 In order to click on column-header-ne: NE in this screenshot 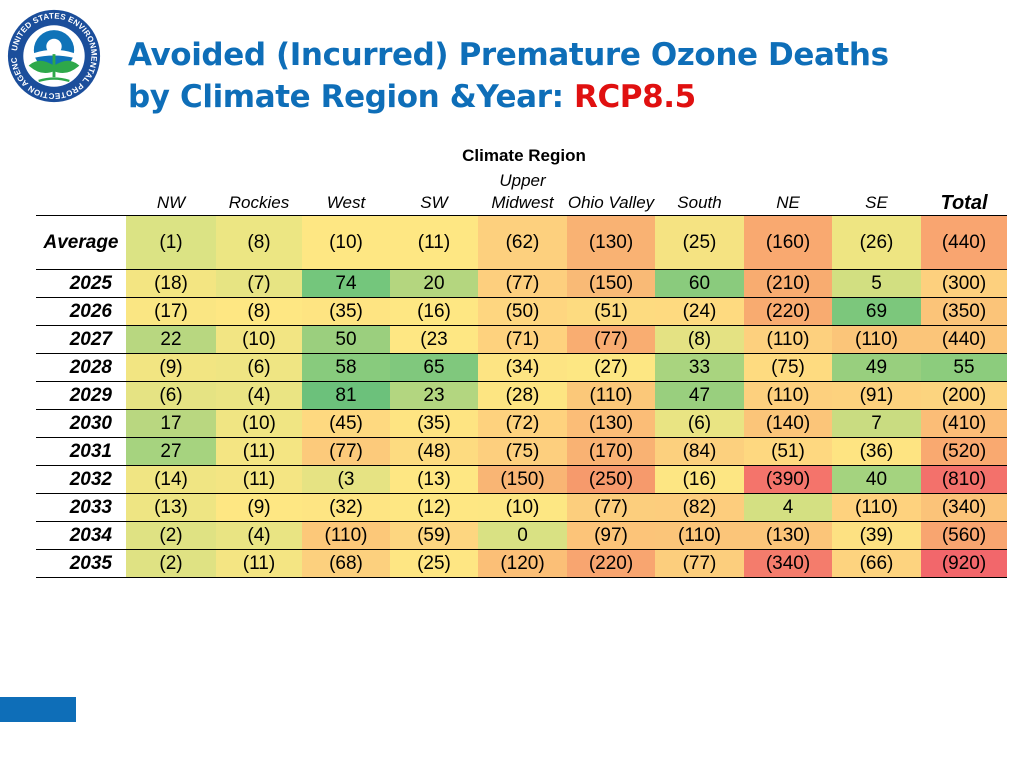, I will do `click(788, 190)`.